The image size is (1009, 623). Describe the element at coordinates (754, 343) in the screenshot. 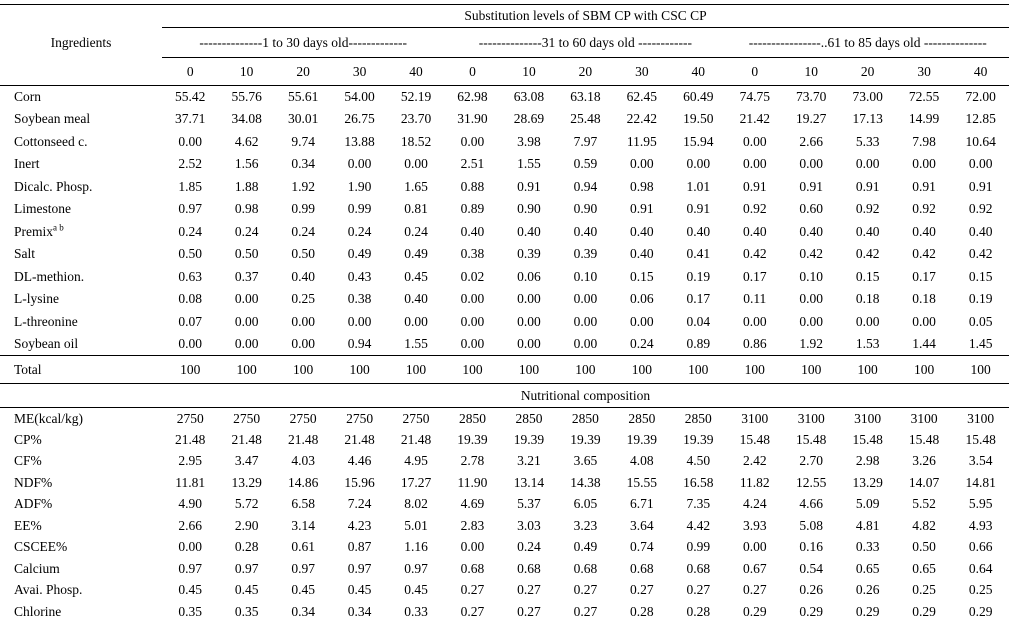

I see `value-cell: 0.86` at that location.